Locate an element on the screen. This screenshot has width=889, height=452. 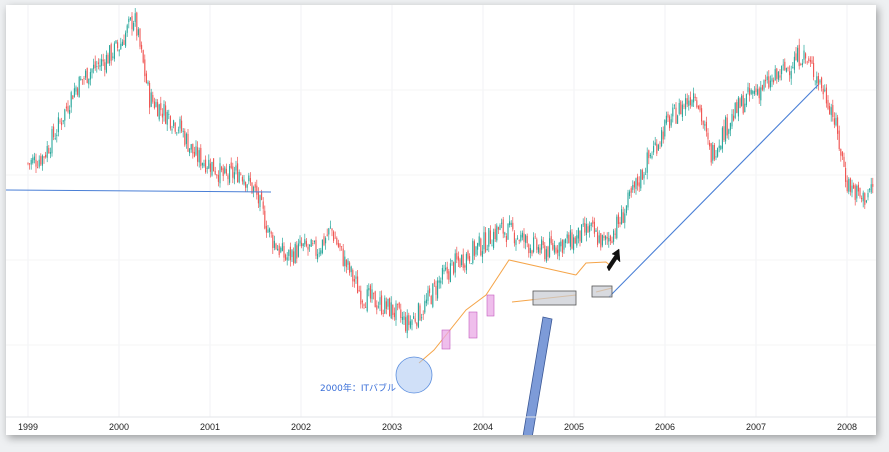
x-tick-label: 2003 is located at coordinates (392, 427).